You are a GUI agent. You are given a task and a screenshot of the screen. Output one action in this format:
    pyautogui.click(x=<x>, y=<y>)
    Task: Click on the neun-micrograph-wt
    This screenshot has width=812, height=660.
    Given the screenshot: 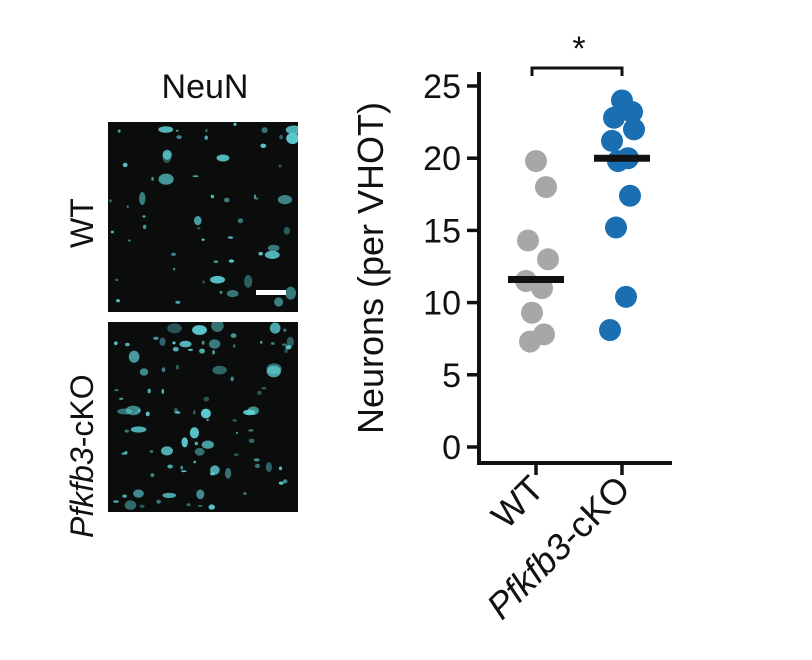 What is the action you would take?
    pyautogui.click(x=203, y=217)
    